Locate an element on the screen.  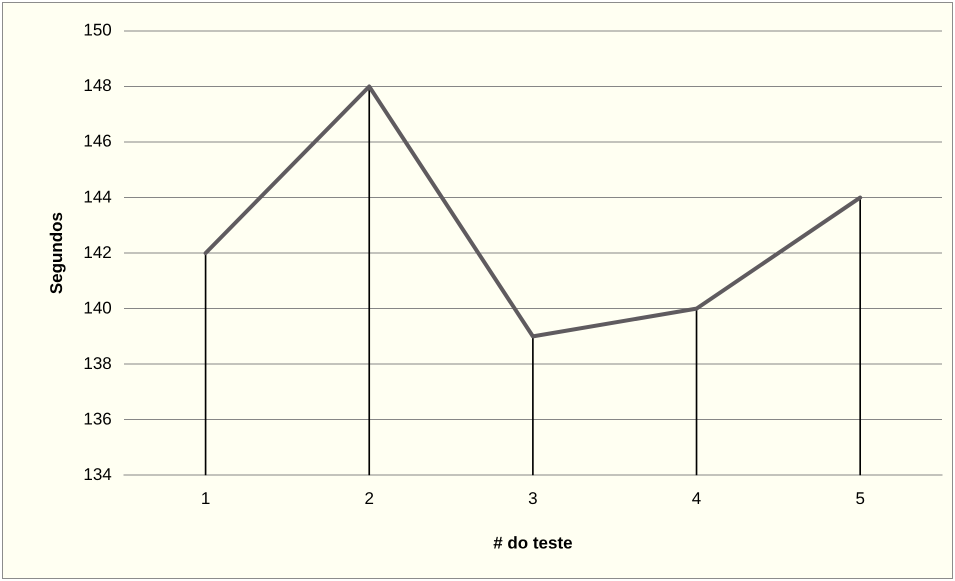
x-tick-label: 3 is located at coordinates (533, 498).